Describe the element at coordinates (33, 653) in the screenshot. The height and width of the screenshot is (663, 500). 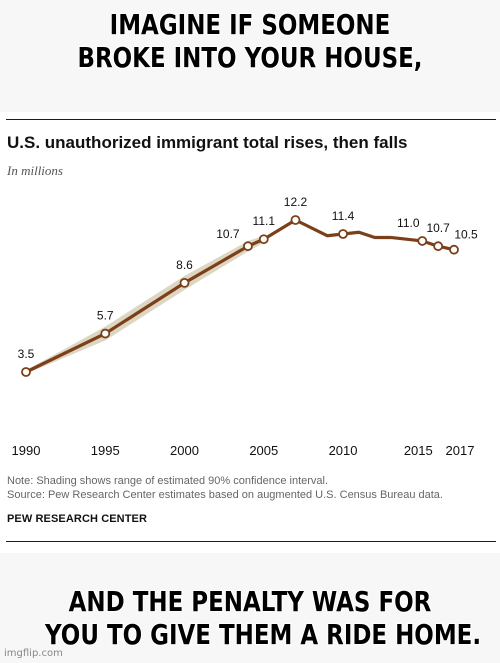
I see `imgflip-watermark: imgflip.com` at that location.